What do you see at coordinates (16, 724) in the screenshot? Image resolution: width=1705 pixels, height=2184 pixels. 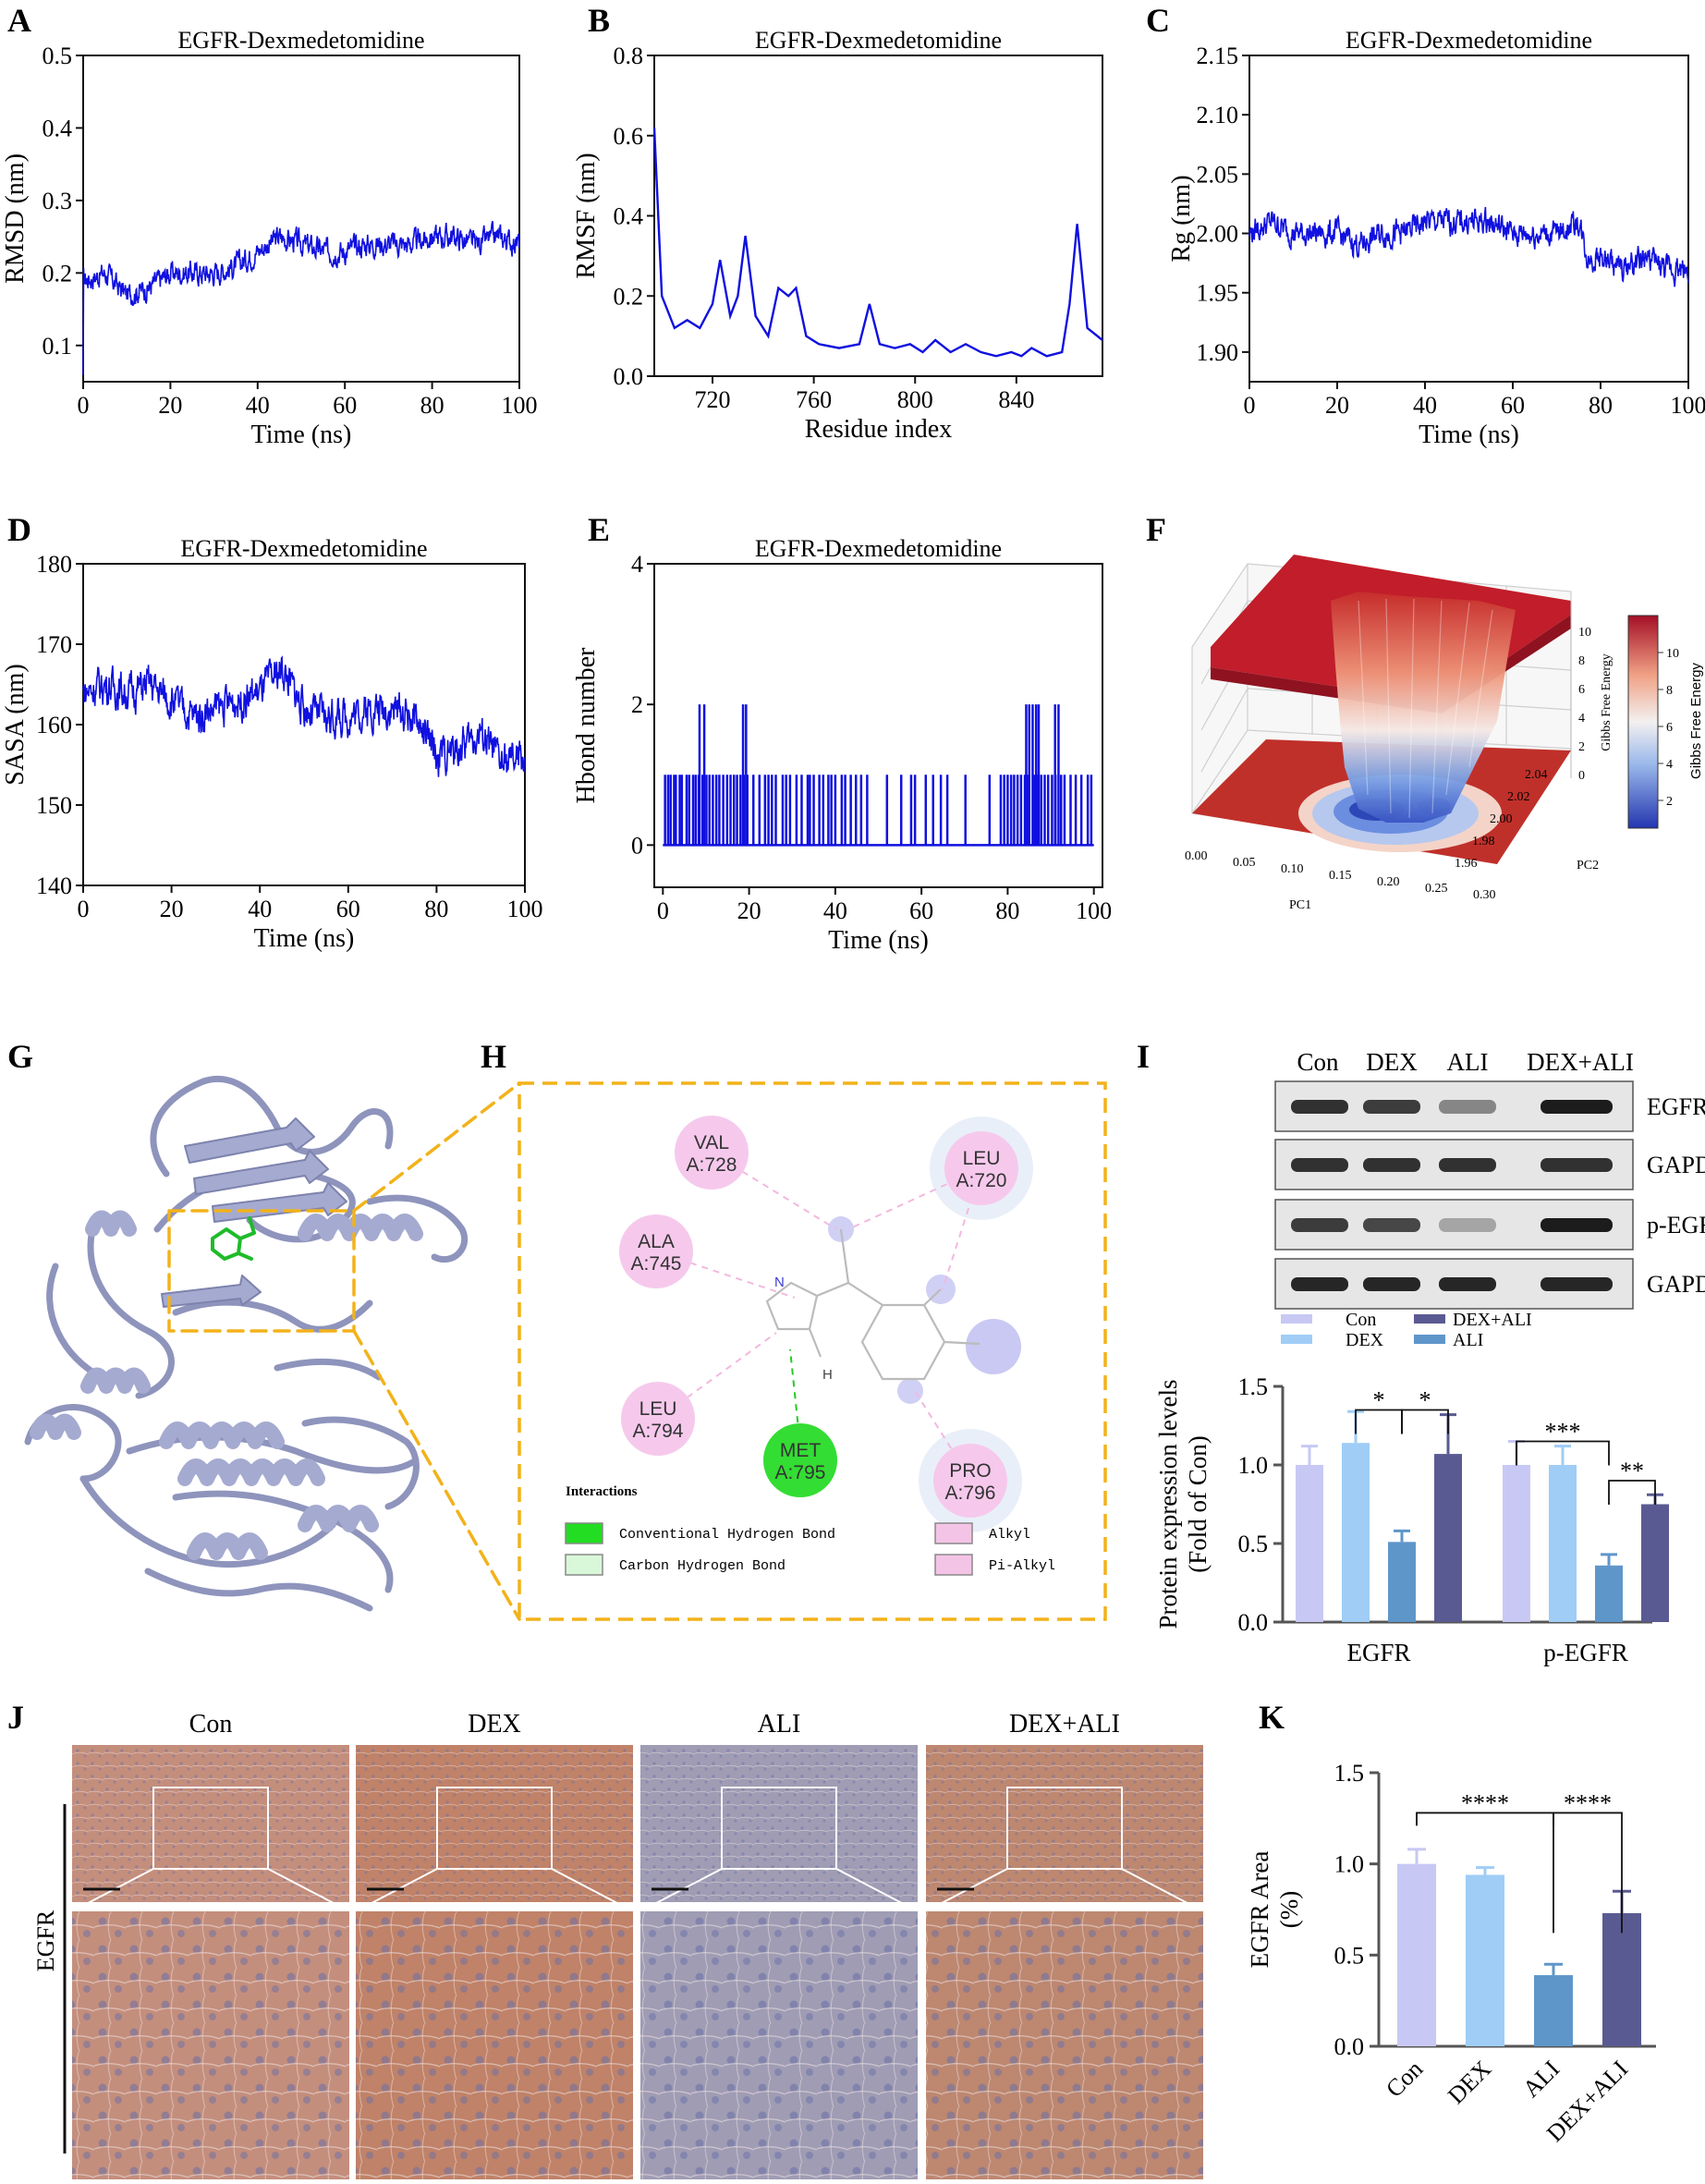 I see `y-axis-label: SASA (nm)` at bounding box center [16, 724].